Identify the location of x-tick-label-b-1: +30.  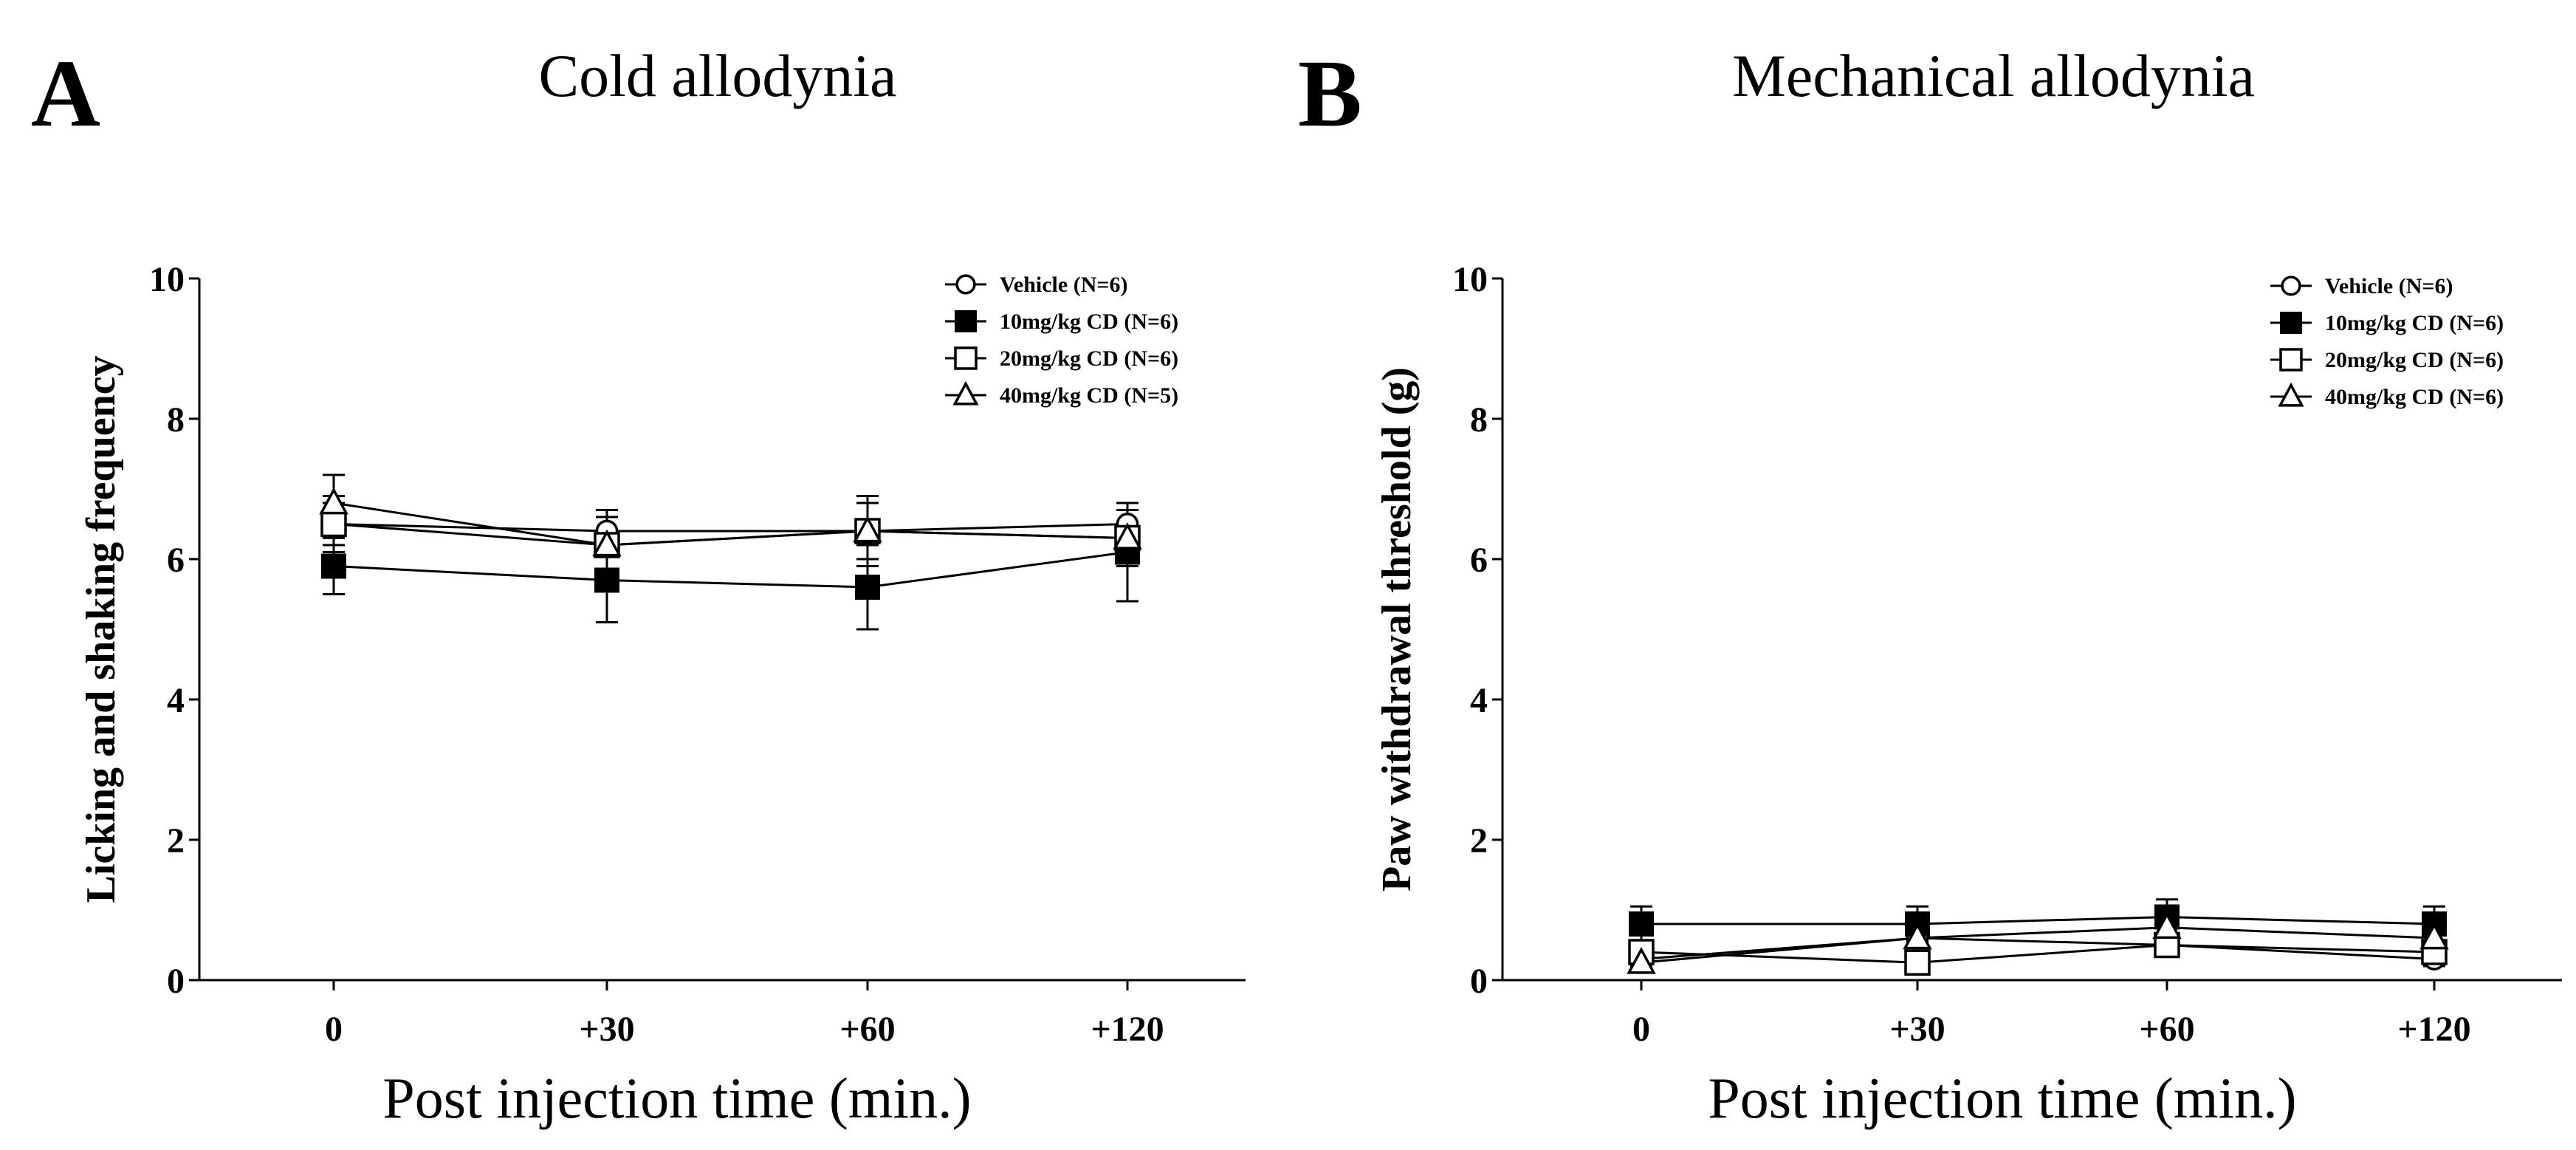
(1917, 1030).